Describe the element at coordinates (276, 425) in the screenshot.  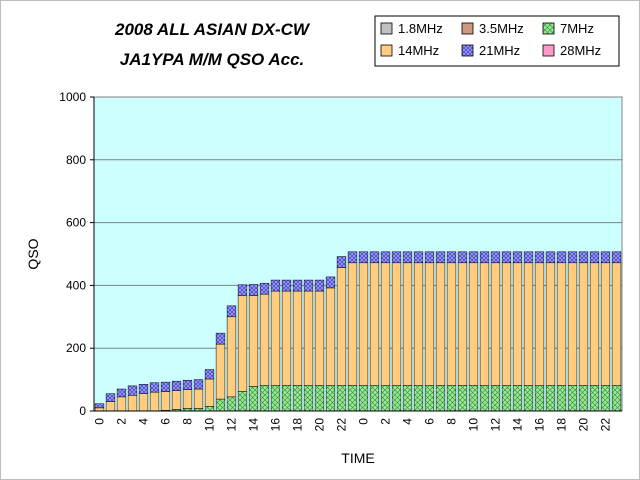
I see `x-tick-label: 16` at that location.